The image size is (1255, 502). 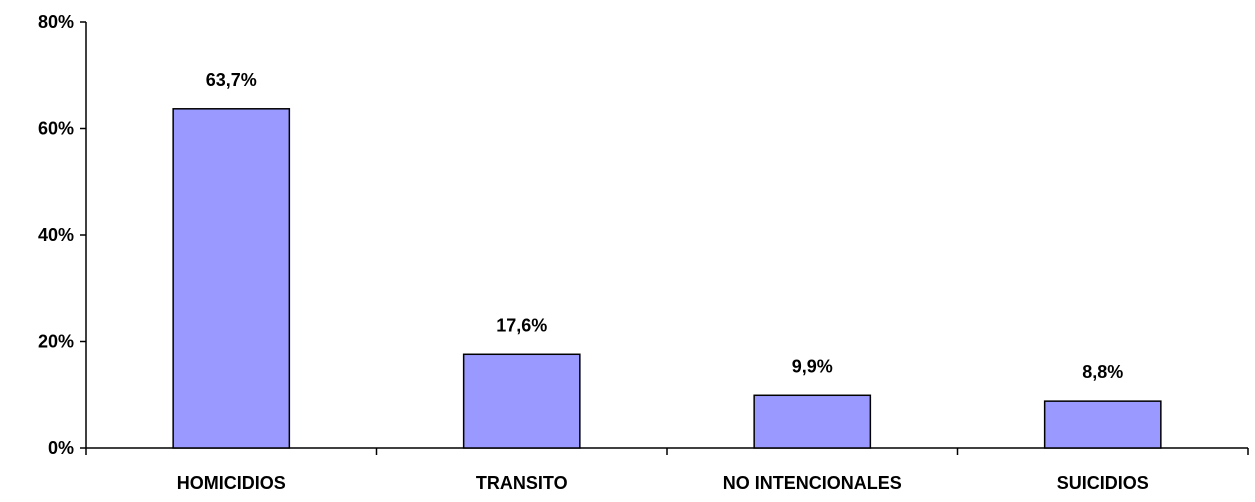 What do you see at coordinates (812, 421) in the screenshot?
I see `bar-no-intencionales` at bounding box center [812, 421].